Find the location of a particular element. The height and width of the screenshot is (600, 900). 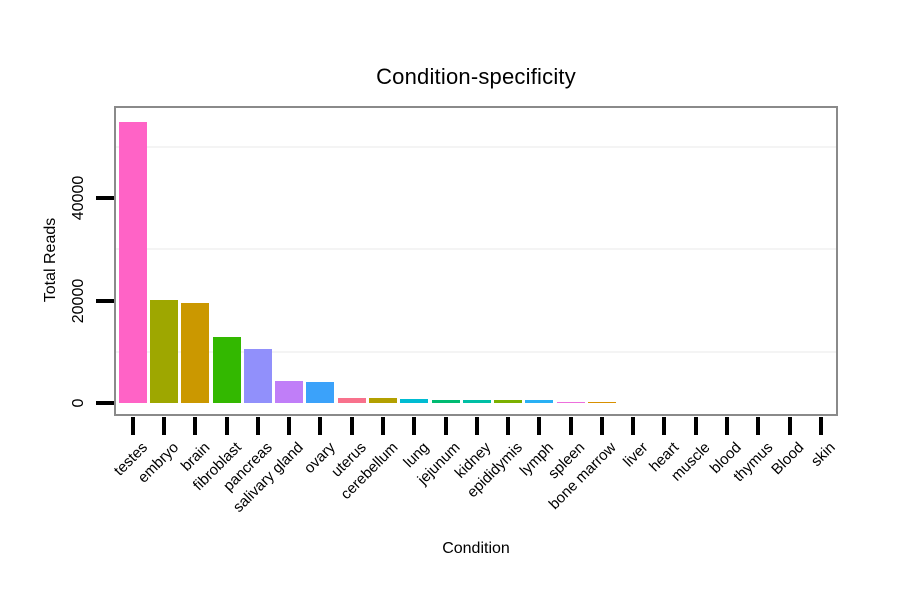

bar-cerebellum is located at coordinates (382, 400).